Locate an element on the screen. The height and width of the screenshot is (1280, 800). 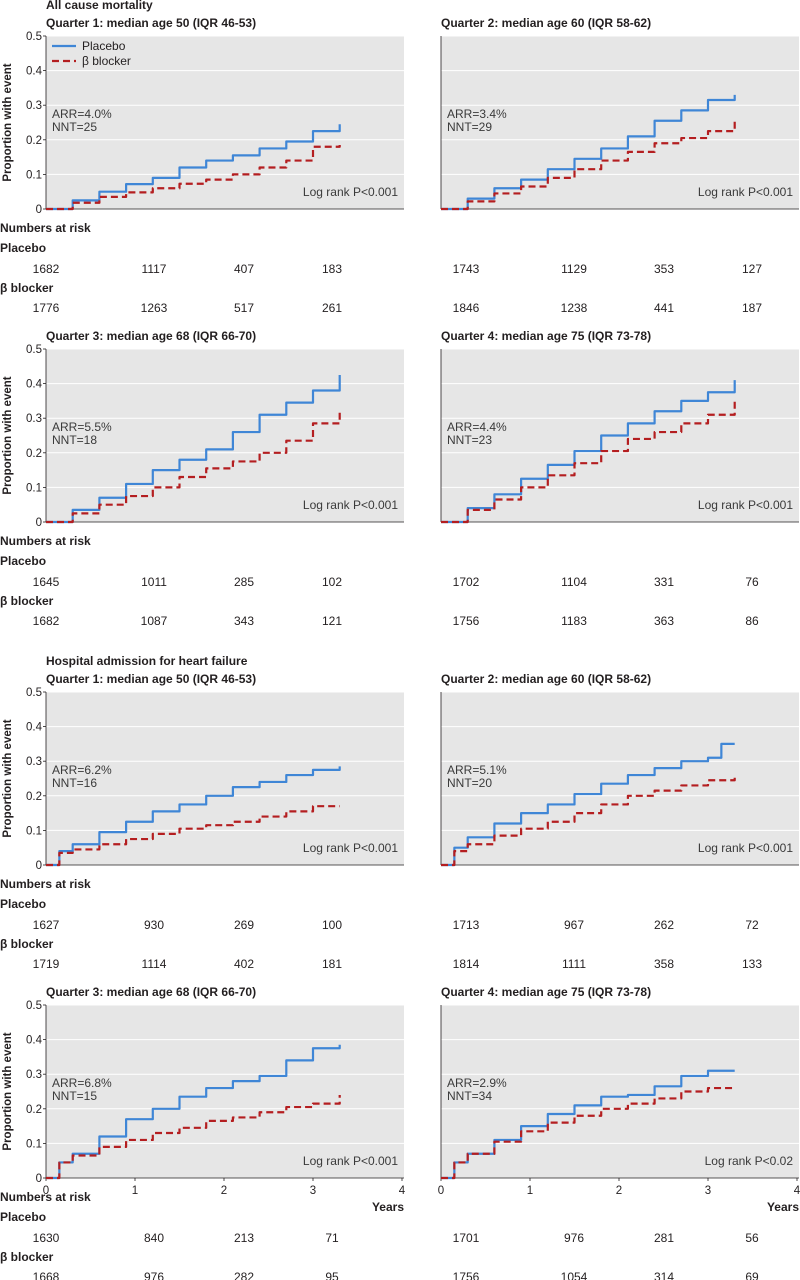
arr-annotation: ARR=5.1% is located at coordinates (477, 770).